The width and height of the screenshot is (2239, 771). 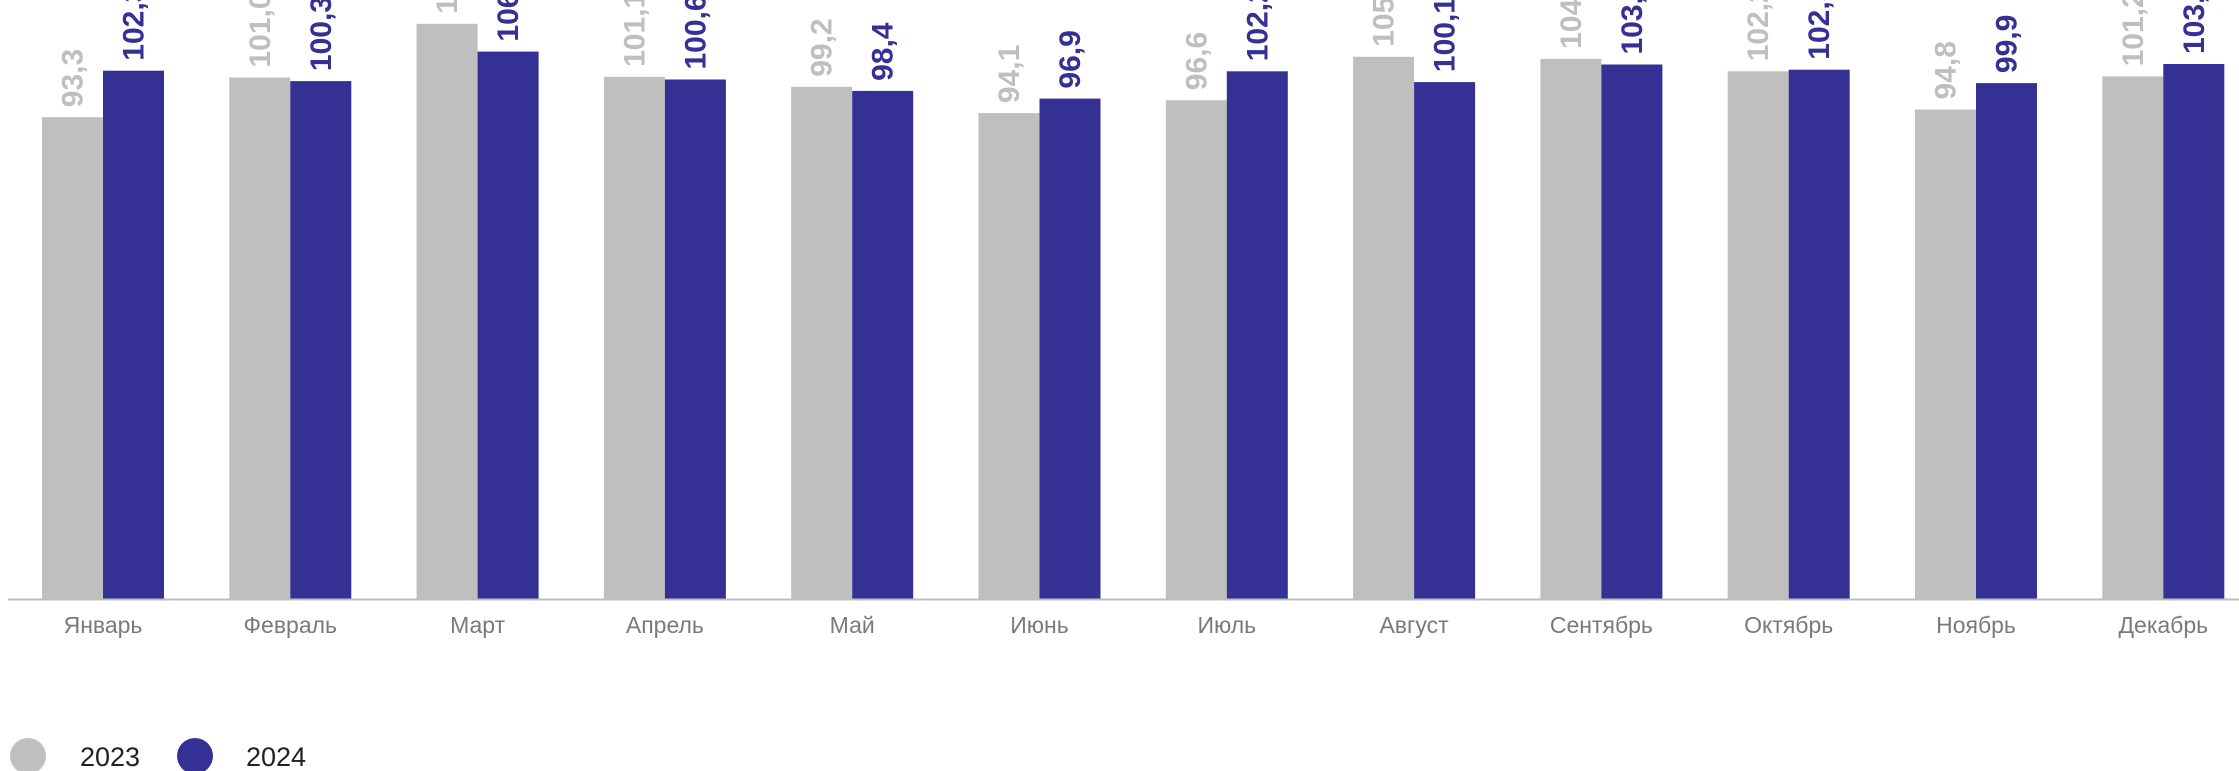 I want to click on value-label-2024-5: 98,4, so click(x=883, y=51).